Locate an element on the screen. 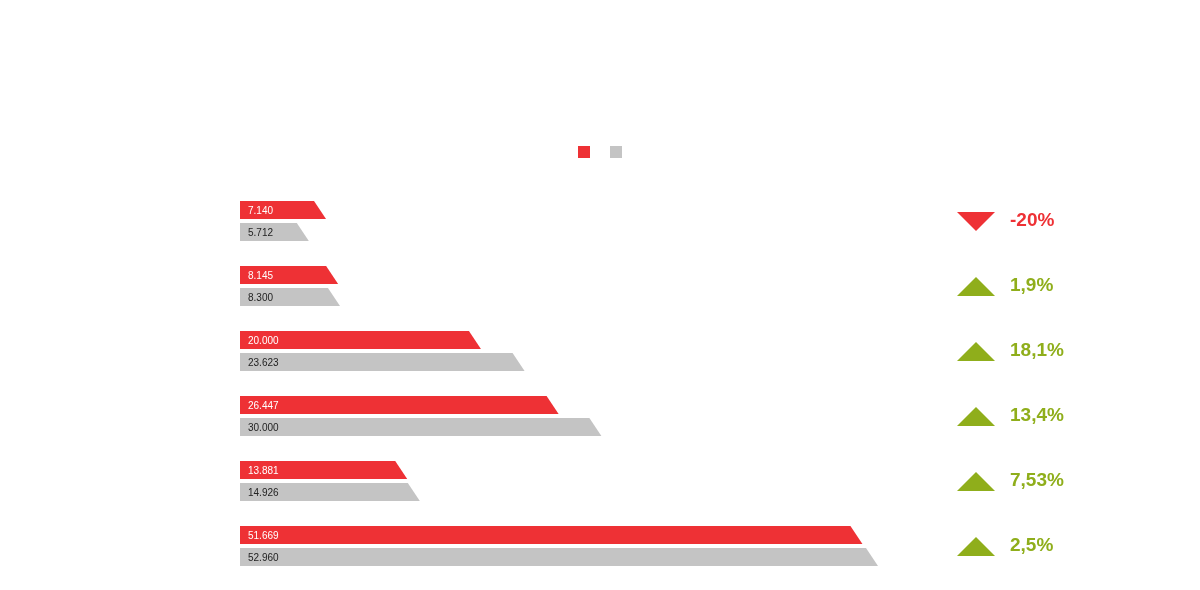  data-label: 7.140 is located at coordinates (261, 210).